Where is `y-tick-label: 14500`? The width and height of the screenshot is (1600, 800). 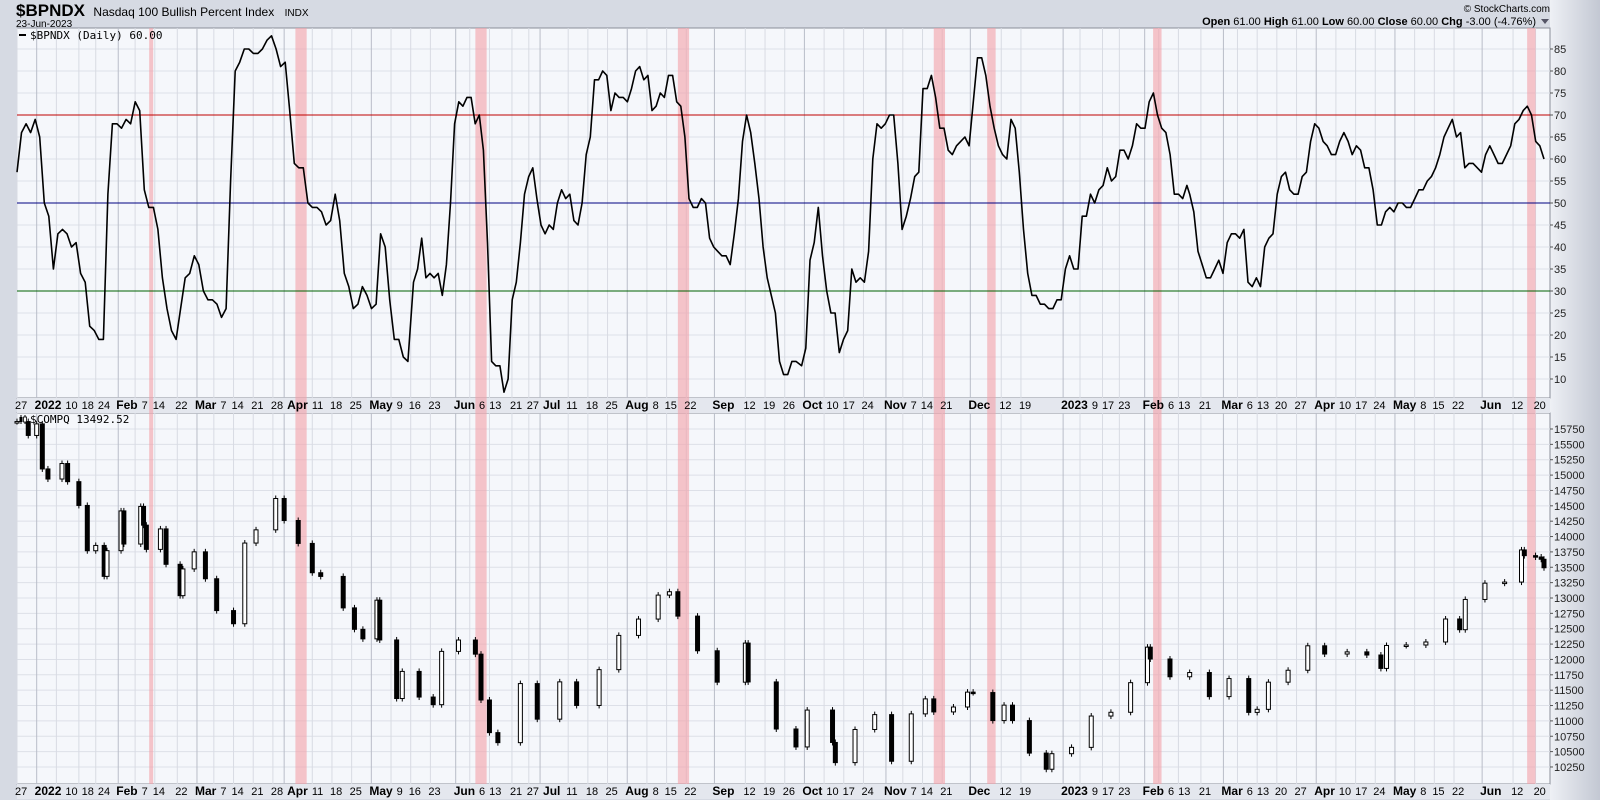
y-tick-label: 14500 is located at coordinates (1569, 507).